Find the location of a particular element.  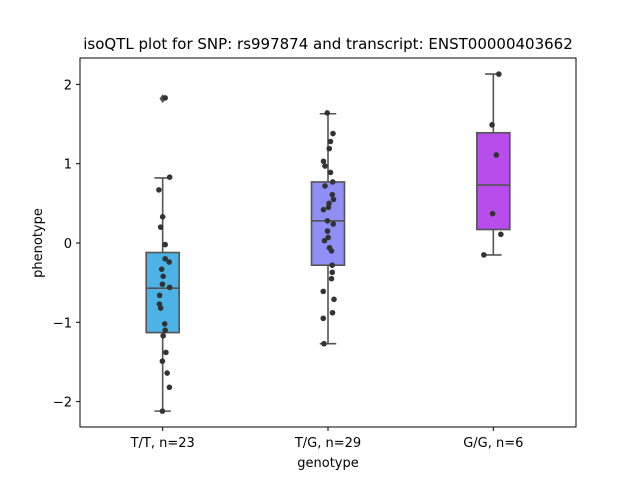

y-axis: −2 −1 0 1 2 is located at coordinates (66, 244).